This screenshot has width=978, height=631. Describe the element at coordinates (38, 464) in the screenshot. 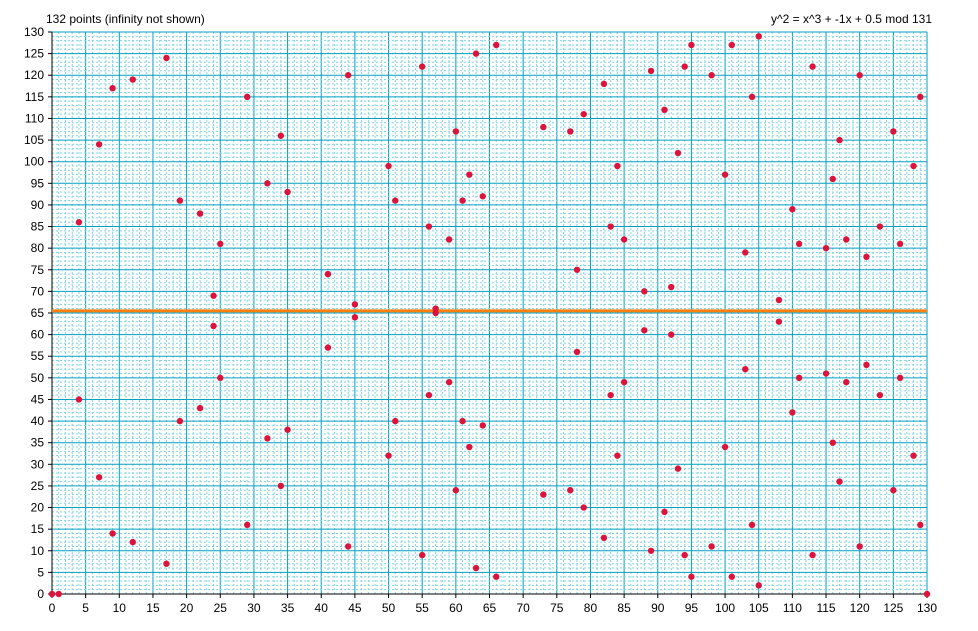

I see `y-tick-label: 30` at that location.